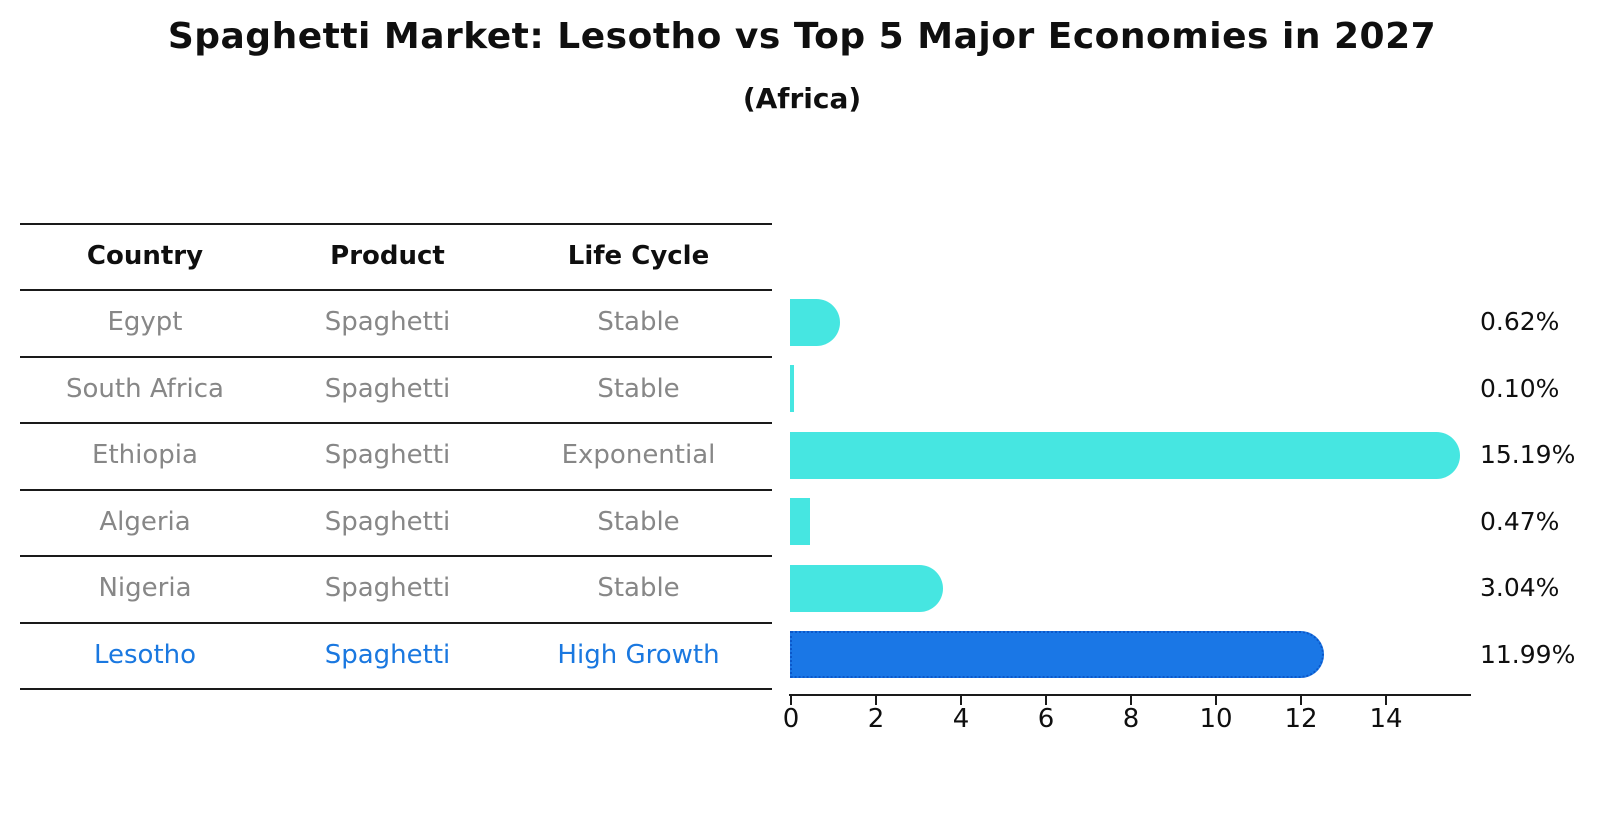  What do you see at coordinates (387, 255) in the screenshot?
I see `column-header-product: Product` at bounding box center [387, 255].